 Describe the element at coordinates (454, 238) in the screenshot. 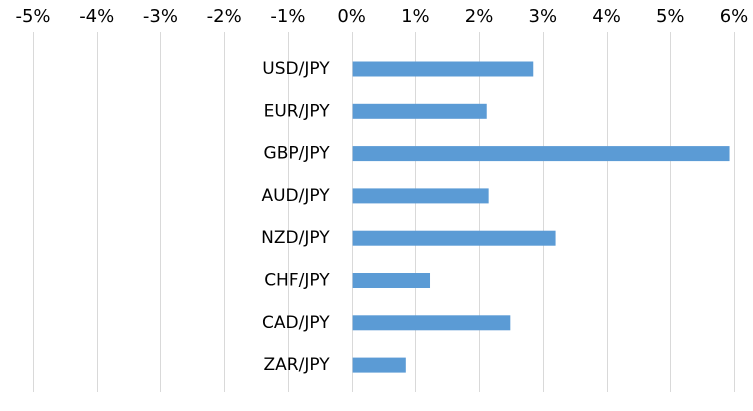

I see `bar-nzd-jpy` at that location.